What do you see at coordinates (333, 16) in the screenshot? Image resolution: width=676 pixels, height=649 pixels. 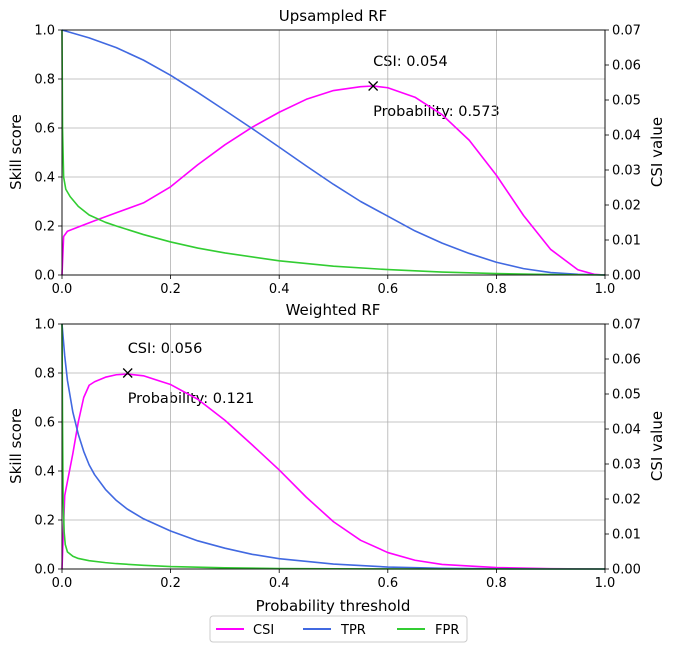 I see `chart-title: Upsampled RF` at bounding box center [333, 16].